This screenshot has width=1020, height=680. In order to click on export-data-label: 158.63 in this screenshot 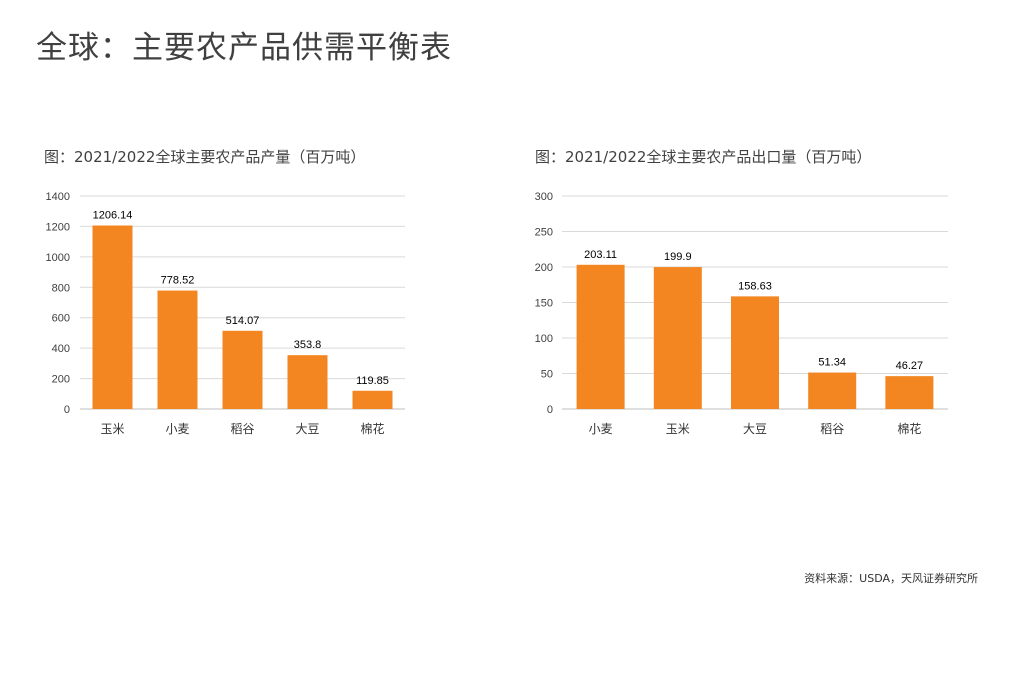, I will do `click(755, 286)`.